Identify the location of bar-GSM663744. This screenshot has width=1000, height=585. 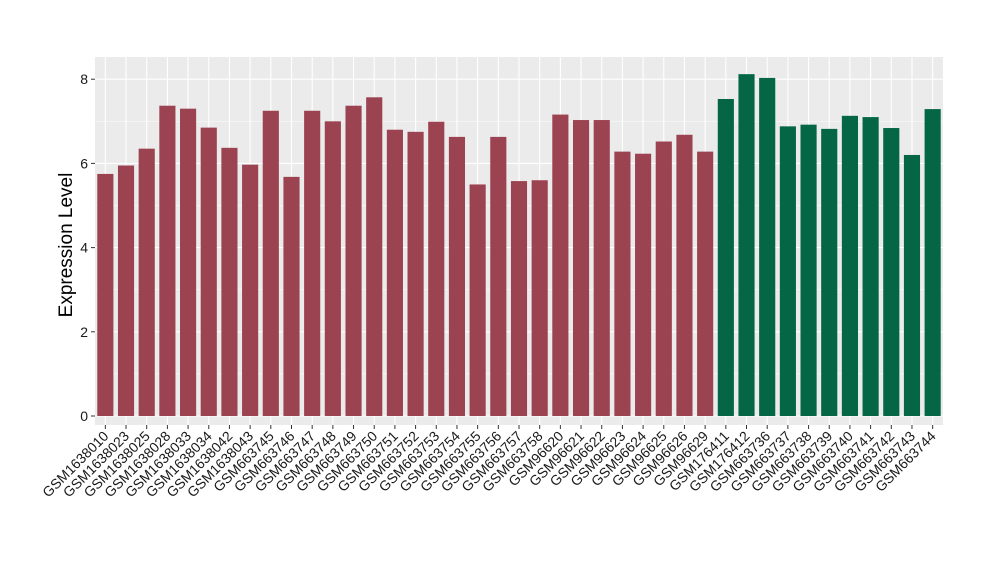
(932, 262).